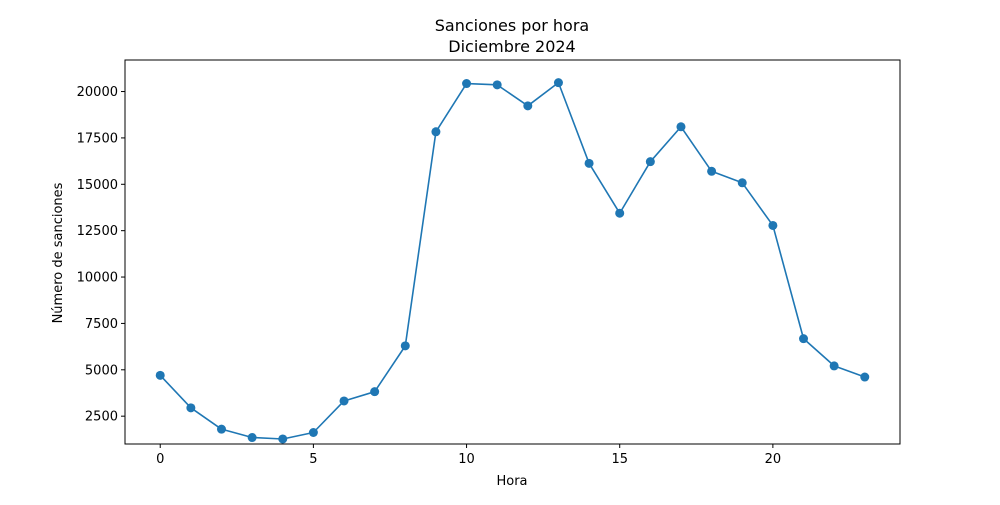  Describe the element at coordinates (97, 278) in the screenshot. I see `y-tick-label: 10000` at that location.